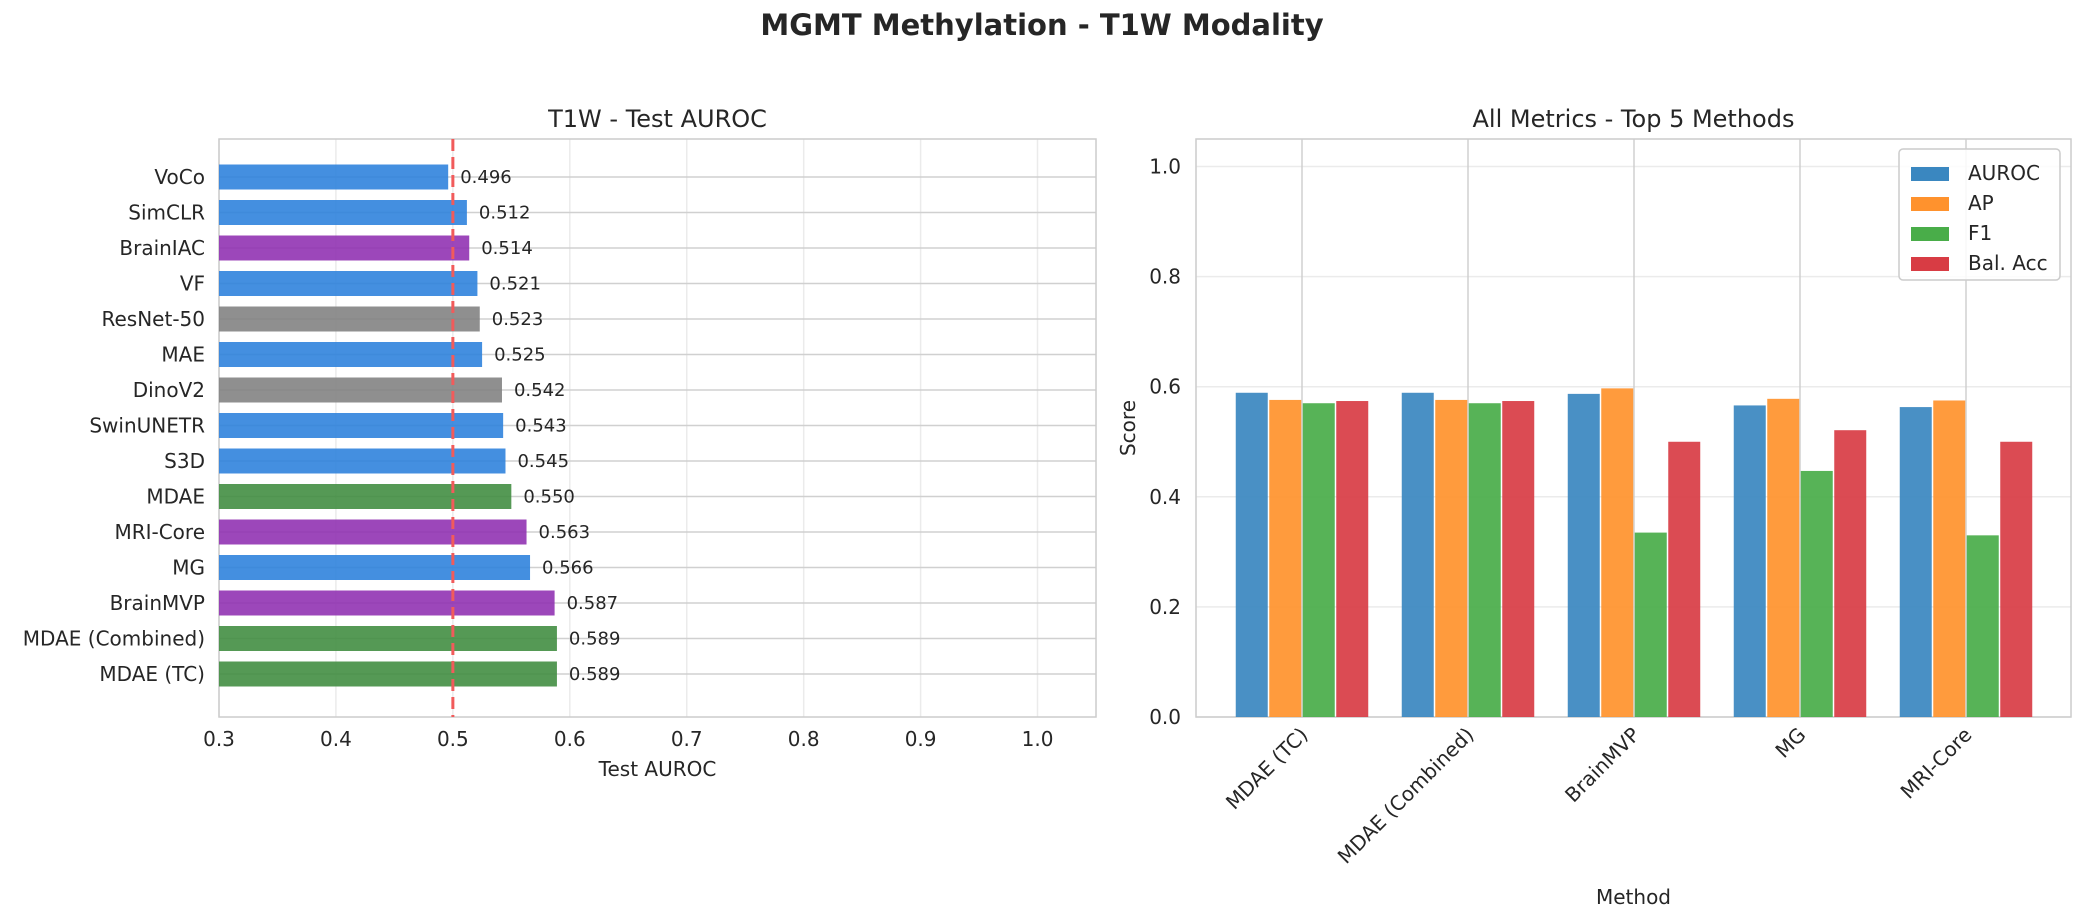 This screenshot has width=2084, height=923. What do you see at coordinates (657, 119) in the screenshot?
I see `chart-title: T1W - Test AUROC` at bounding box center [657, 119].